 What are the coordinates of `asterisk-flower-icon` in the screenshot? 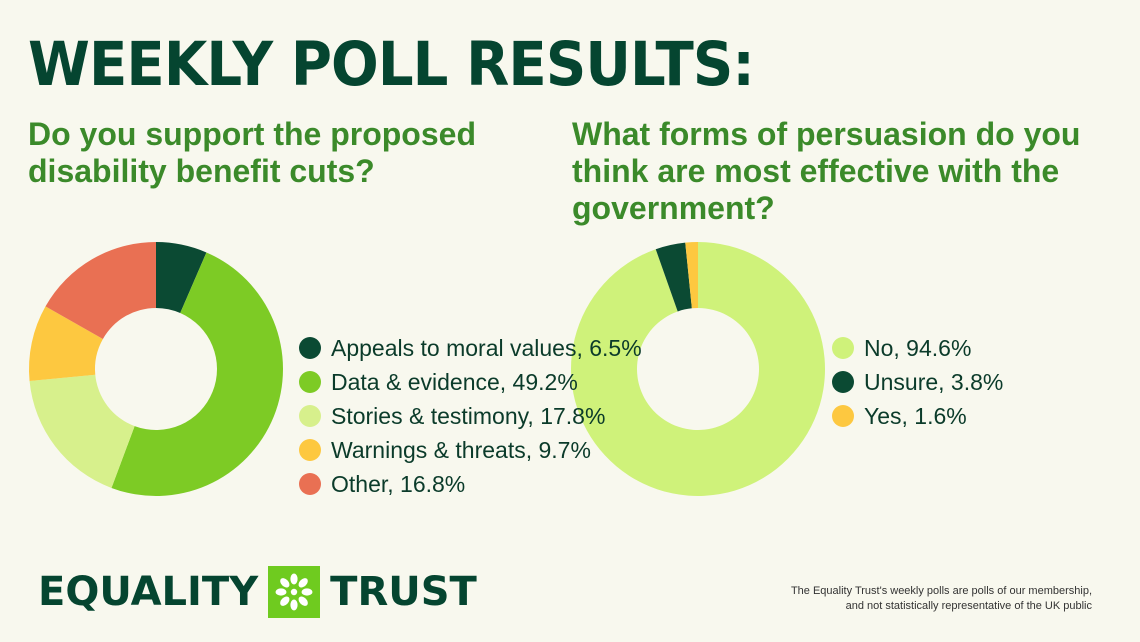 It's located at (294, 592).